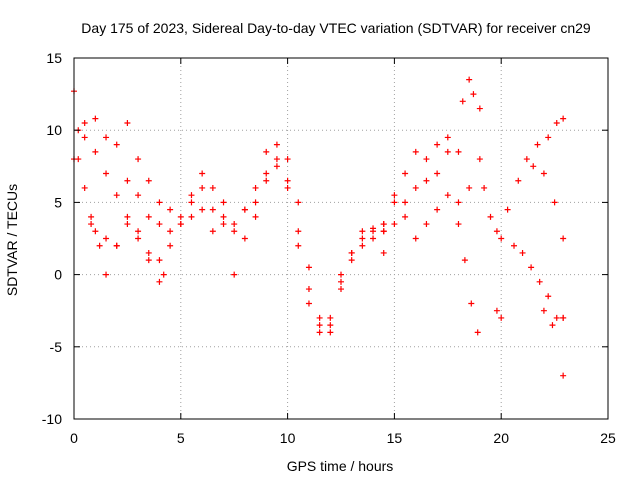 The width and height of the screenshot is (640, 480). What do you see at coordinates (548, 202) in the screenshot?
I see `series-track-o` at bounding box center [548, 202].